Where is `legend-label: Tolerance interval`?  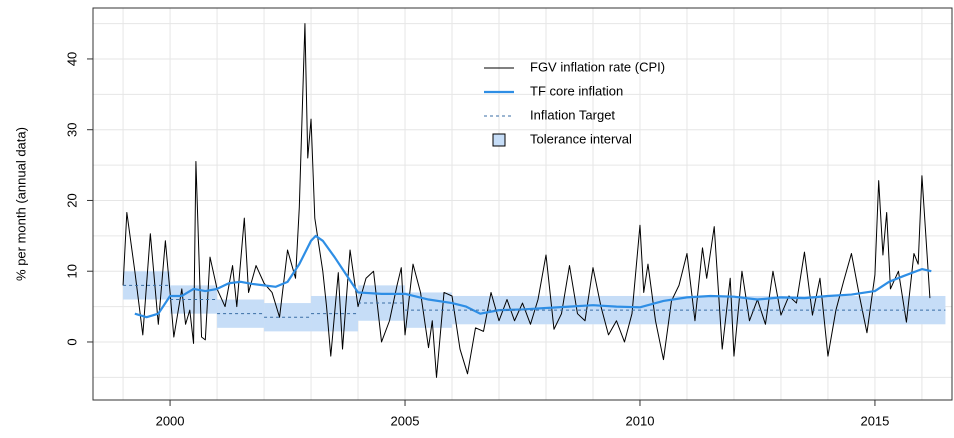
legend-label: Tolerance interval is located at coordinates (581, 138).